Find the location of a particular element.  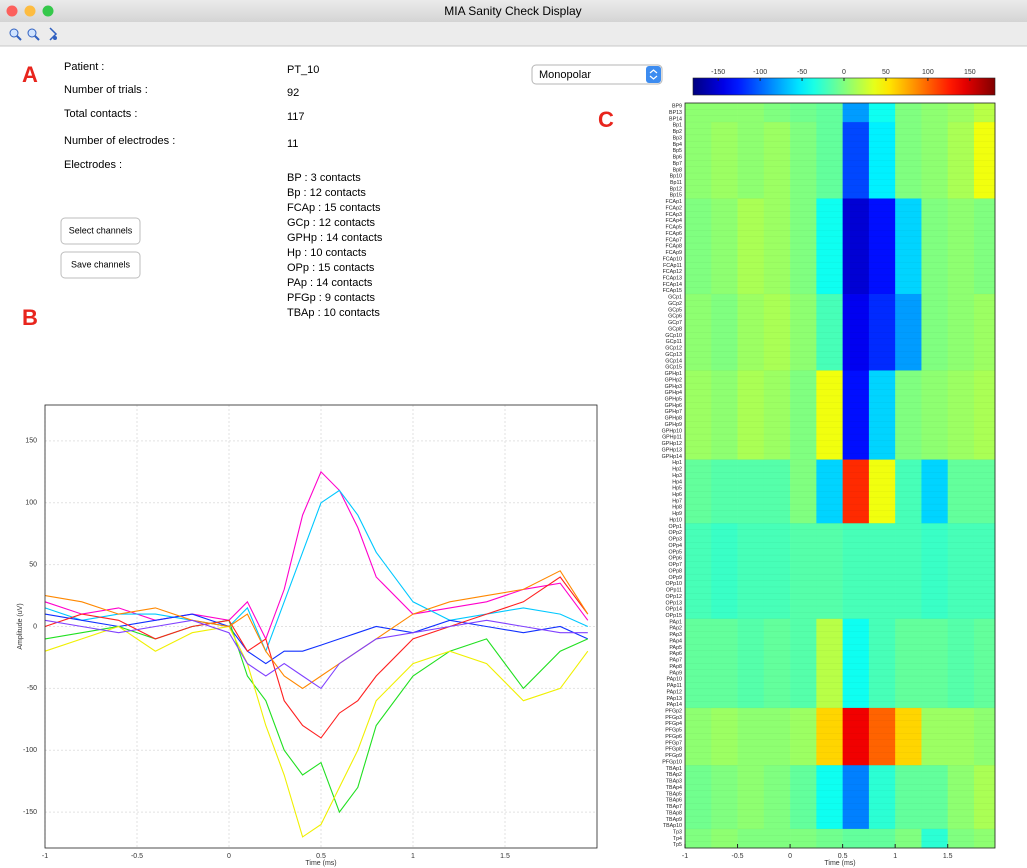

electrode-entry: GPHp : 14 contacts is located at coordinates (335, 238).